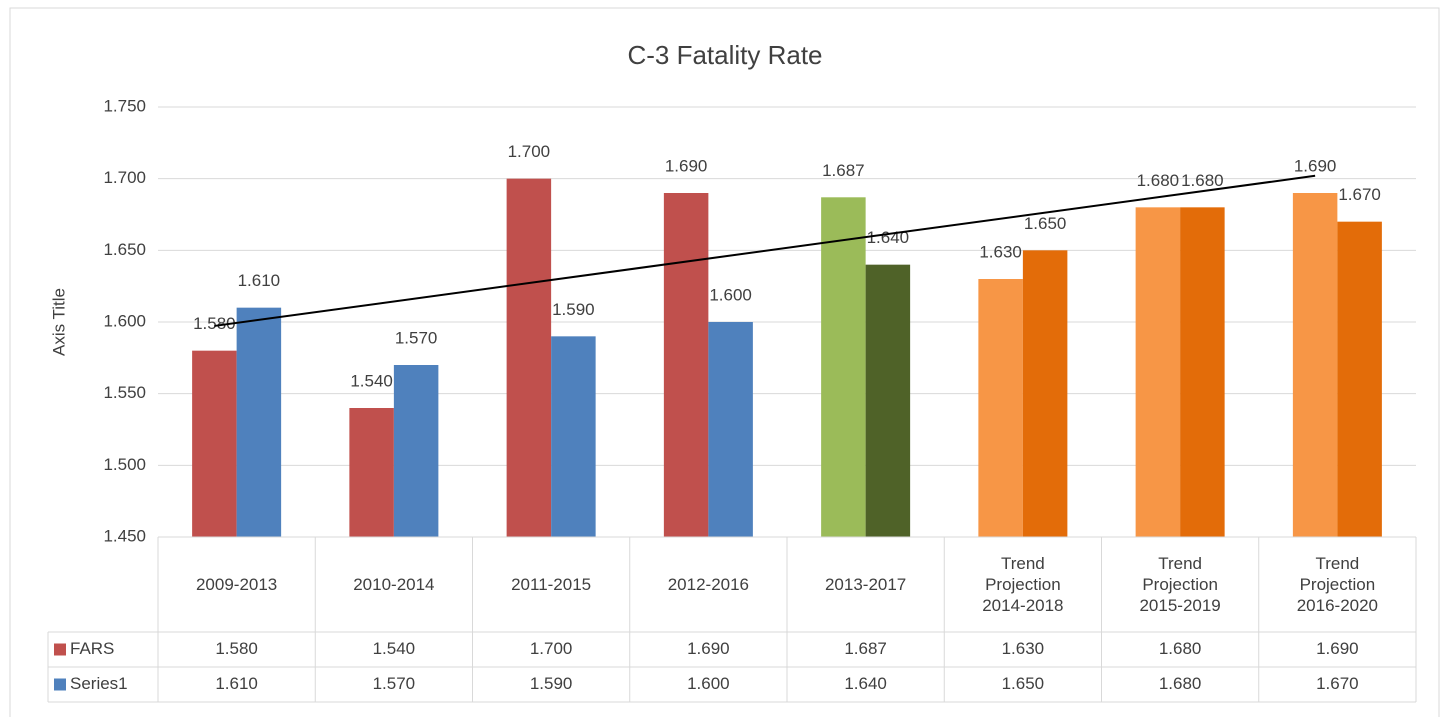 This screenshot has width=1450, height=717. I want to click on data-label: 1.670, so click(1359, 194).